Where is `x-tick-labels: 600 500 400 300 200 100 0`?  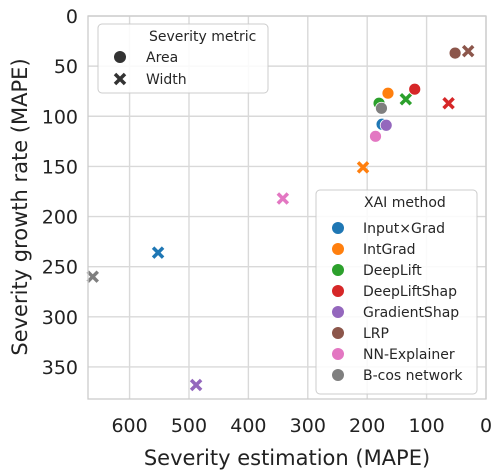 x-tick-labels: 600 500 400 300 200 100 0 is located at coordinates (301, 426).